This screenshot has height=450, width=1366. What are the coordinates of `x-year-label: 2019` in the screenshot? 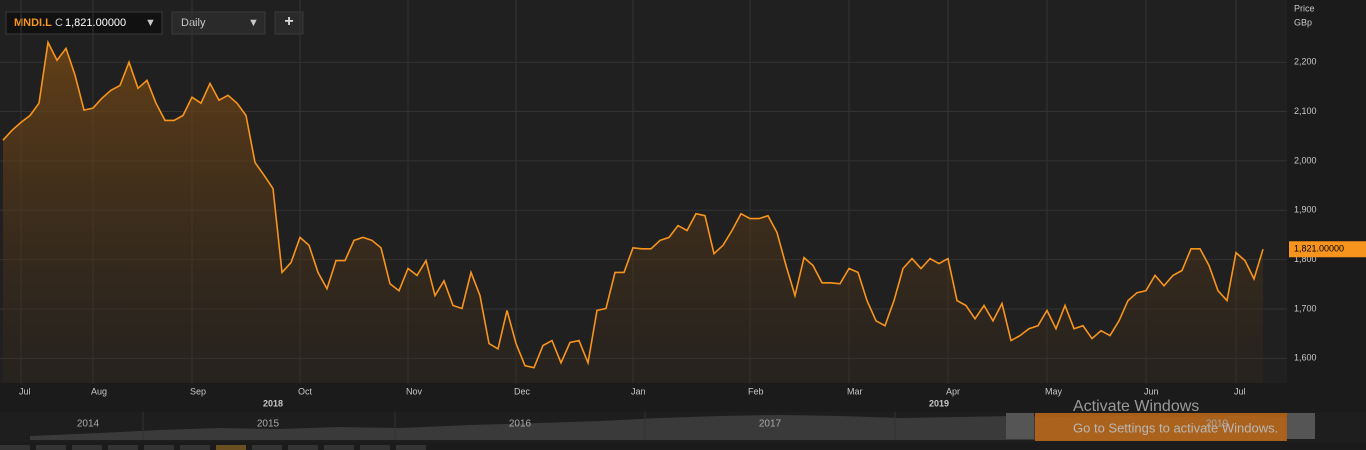 It's located at (939, 403).